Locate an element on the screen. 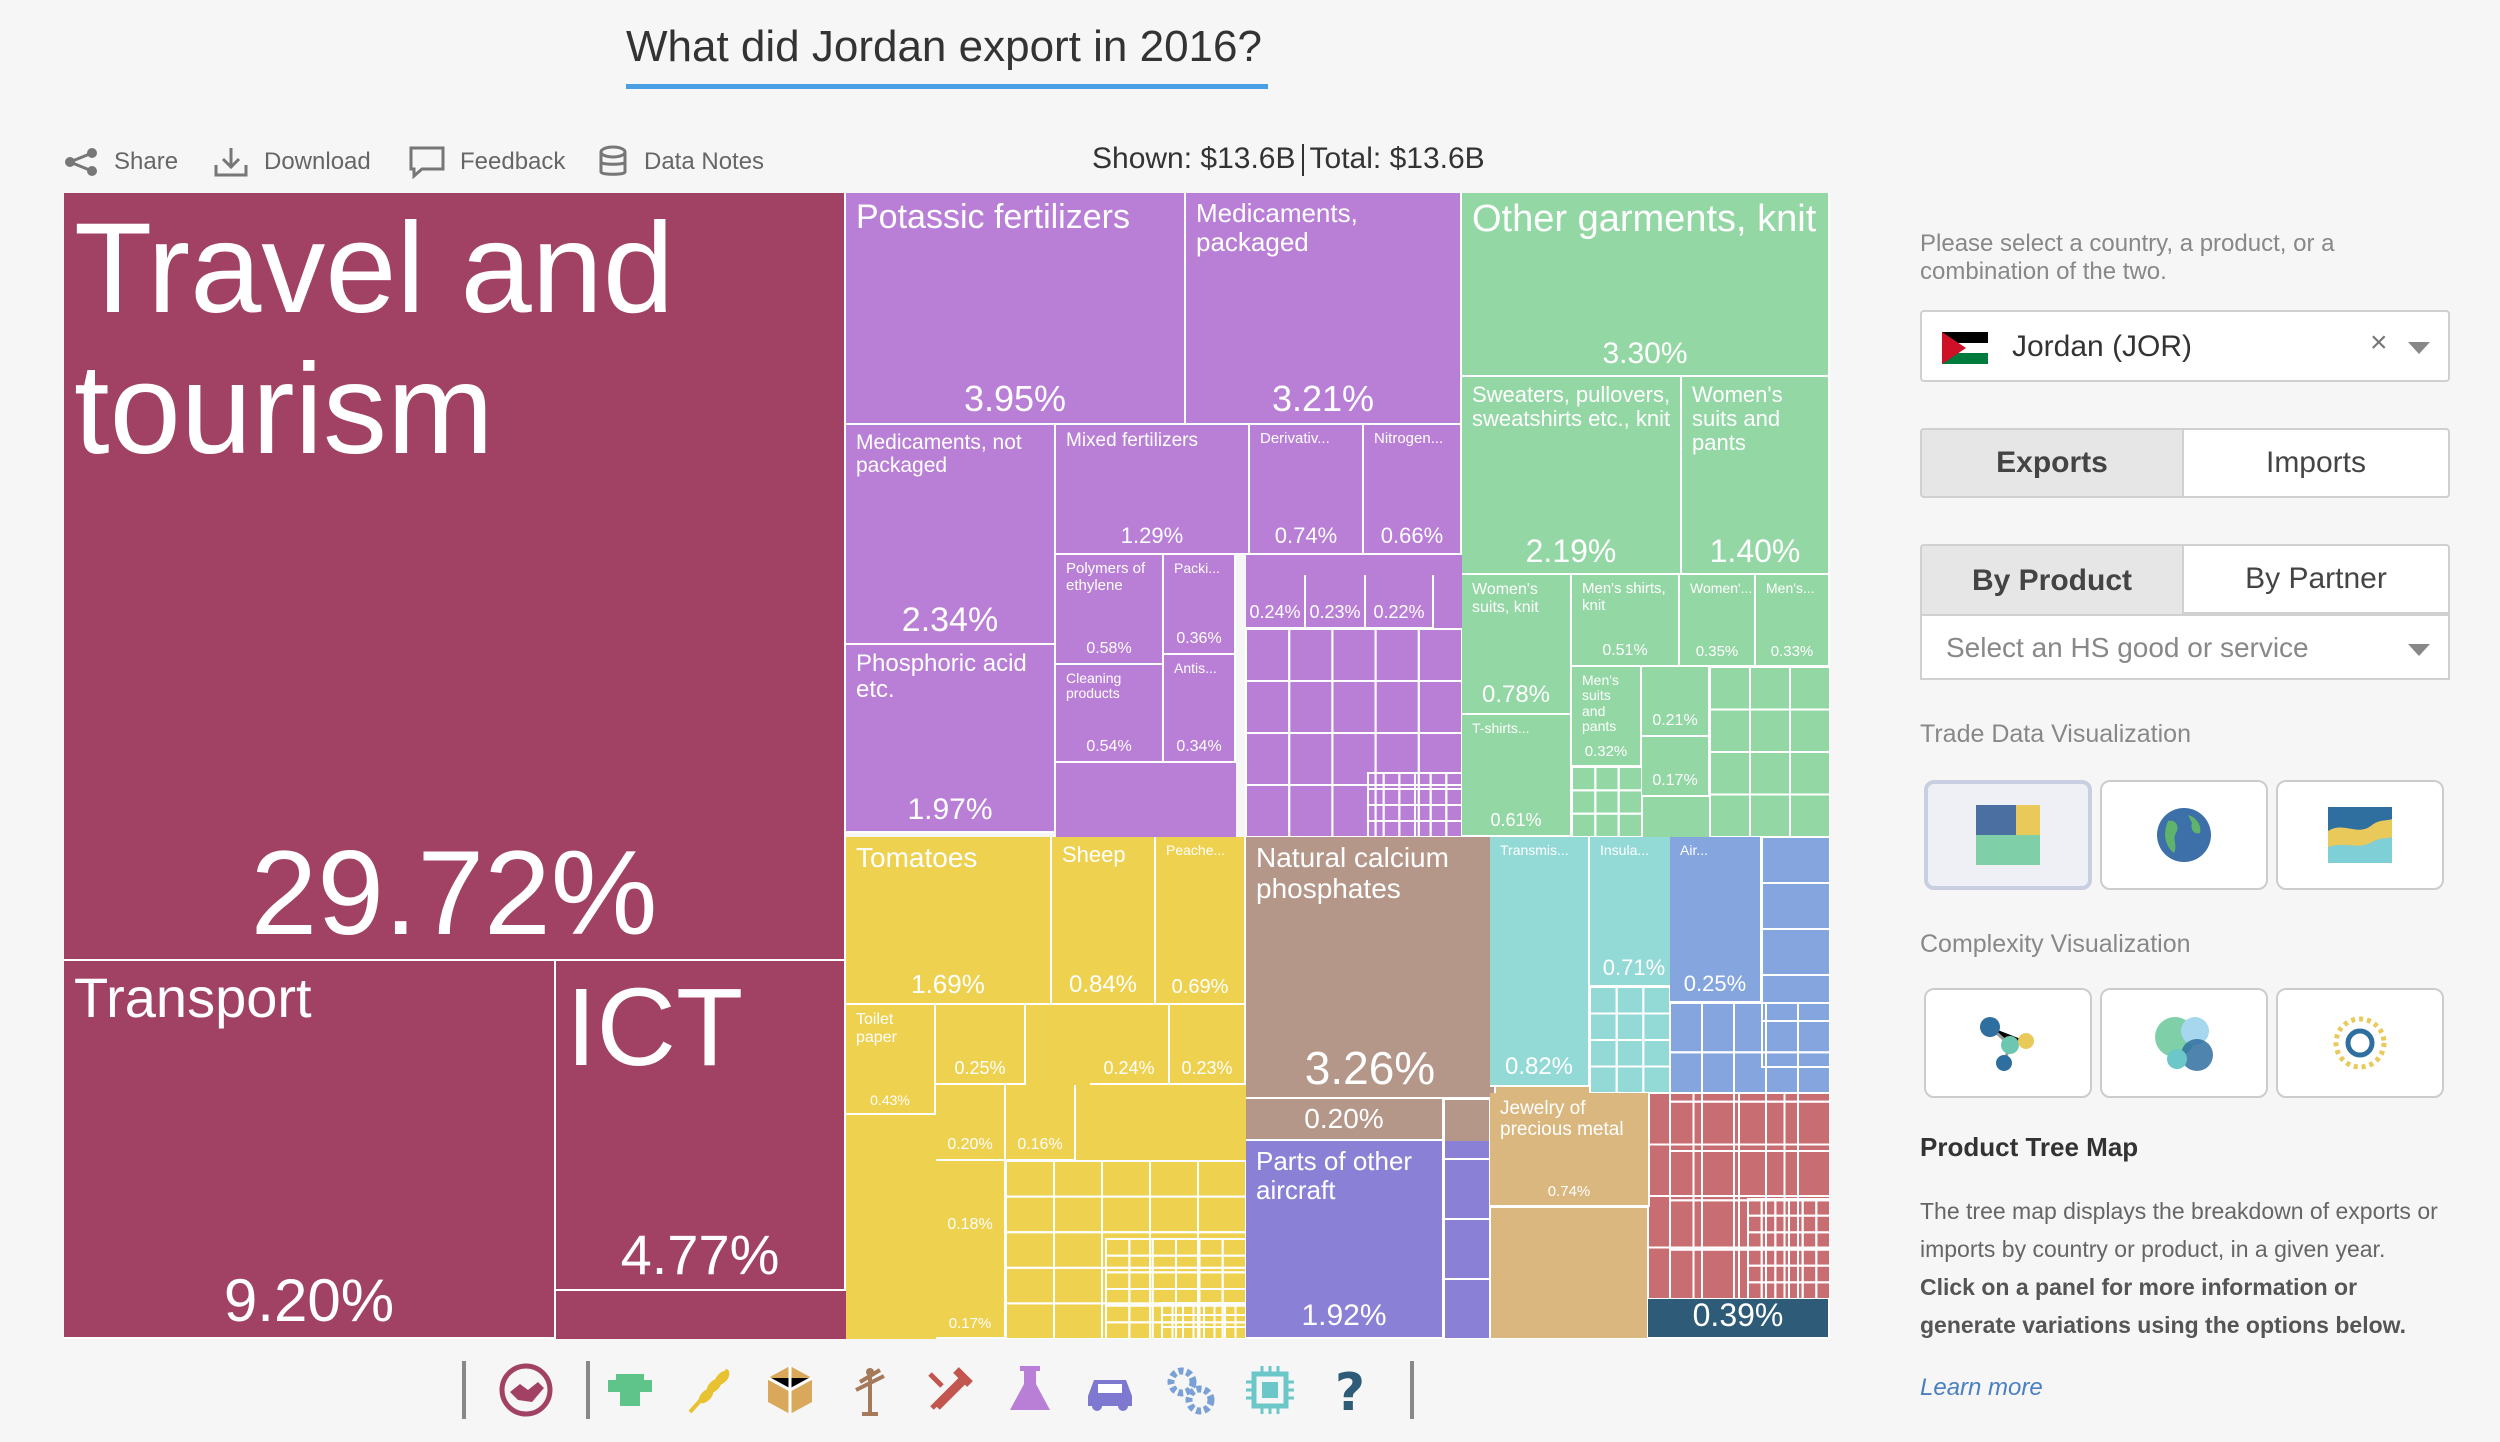 This screenshot has width=2500, height=1442. treemap-cell: Parts of other aircraft 1.92% is located at coordinates (1345, 1240).